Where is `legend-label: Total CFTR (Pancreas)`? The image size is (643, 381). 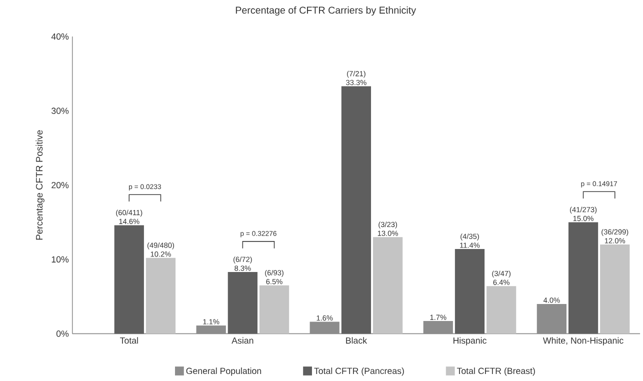 legend-label: Total CFTR (Pancreas) is located at coordinates (359, 372).